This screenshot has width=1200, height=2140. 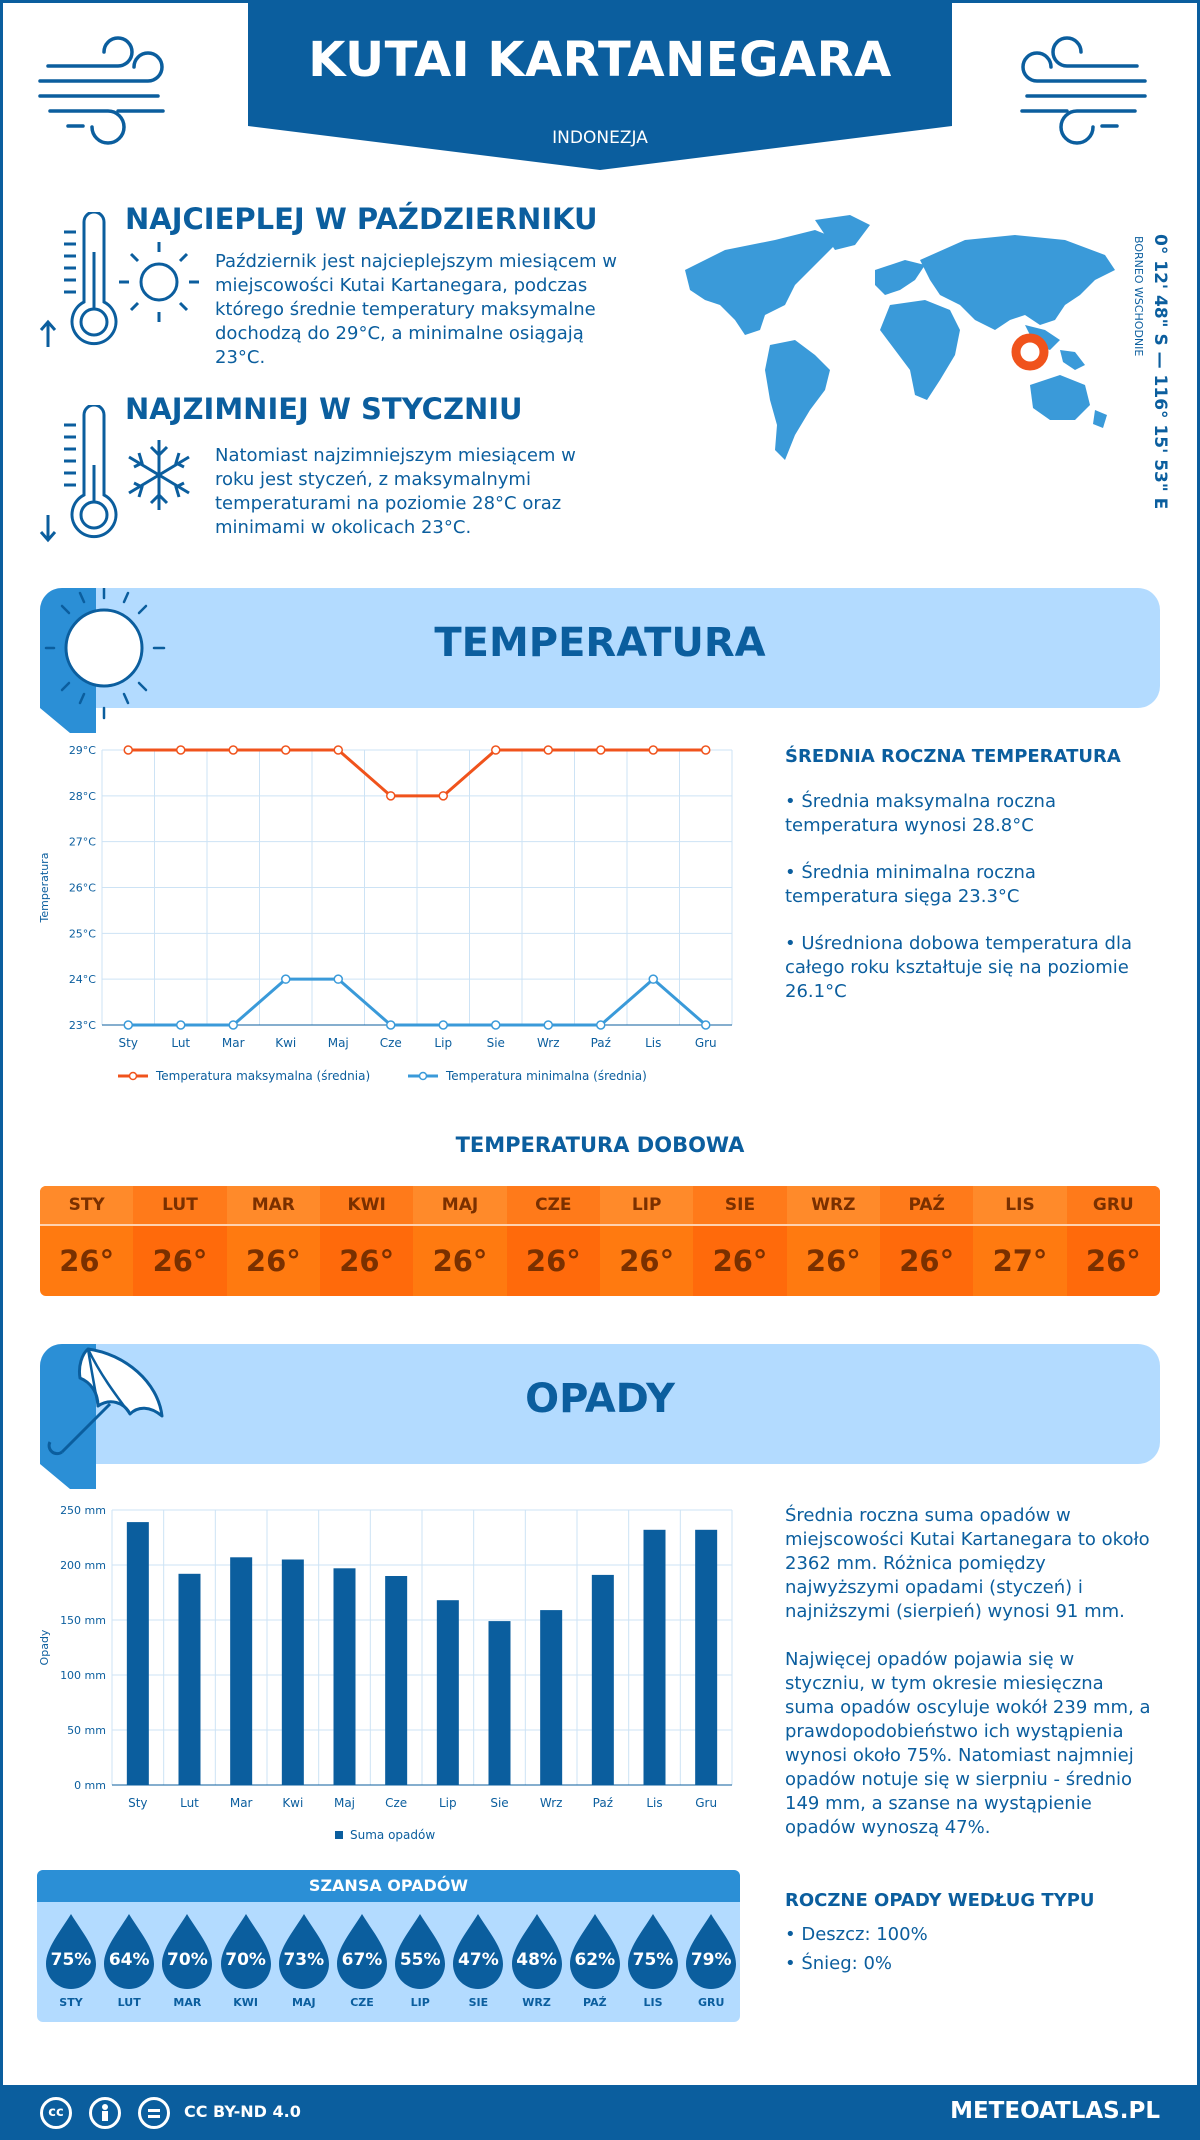 What do you see at coordinates (895, 362) in the screenshot?
I see `world-map` at bounding box center [895, 362].